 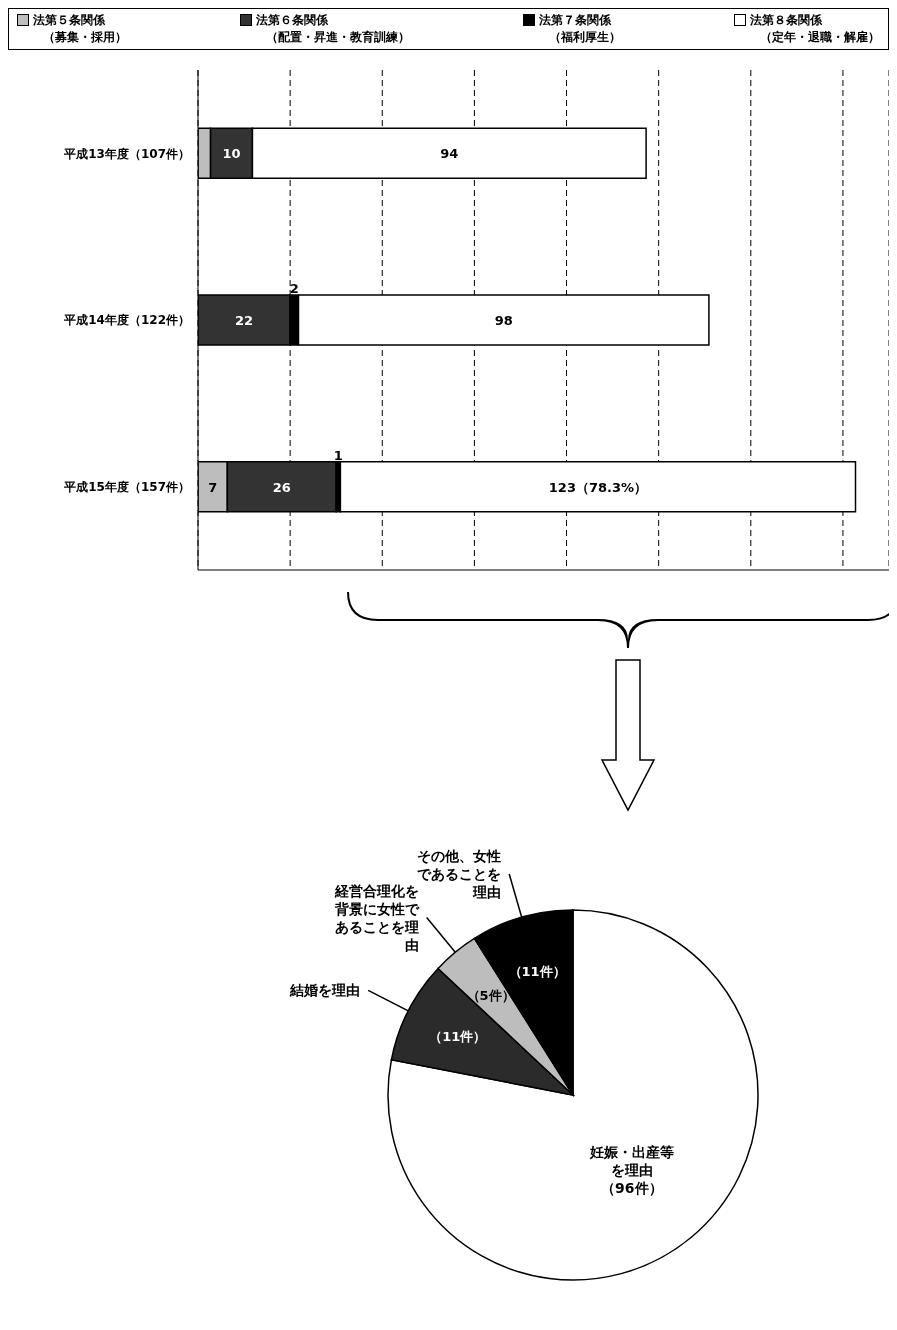 I want to click on slice-label: 妊娠・出産等を理由, so click(x=631, y=1161).